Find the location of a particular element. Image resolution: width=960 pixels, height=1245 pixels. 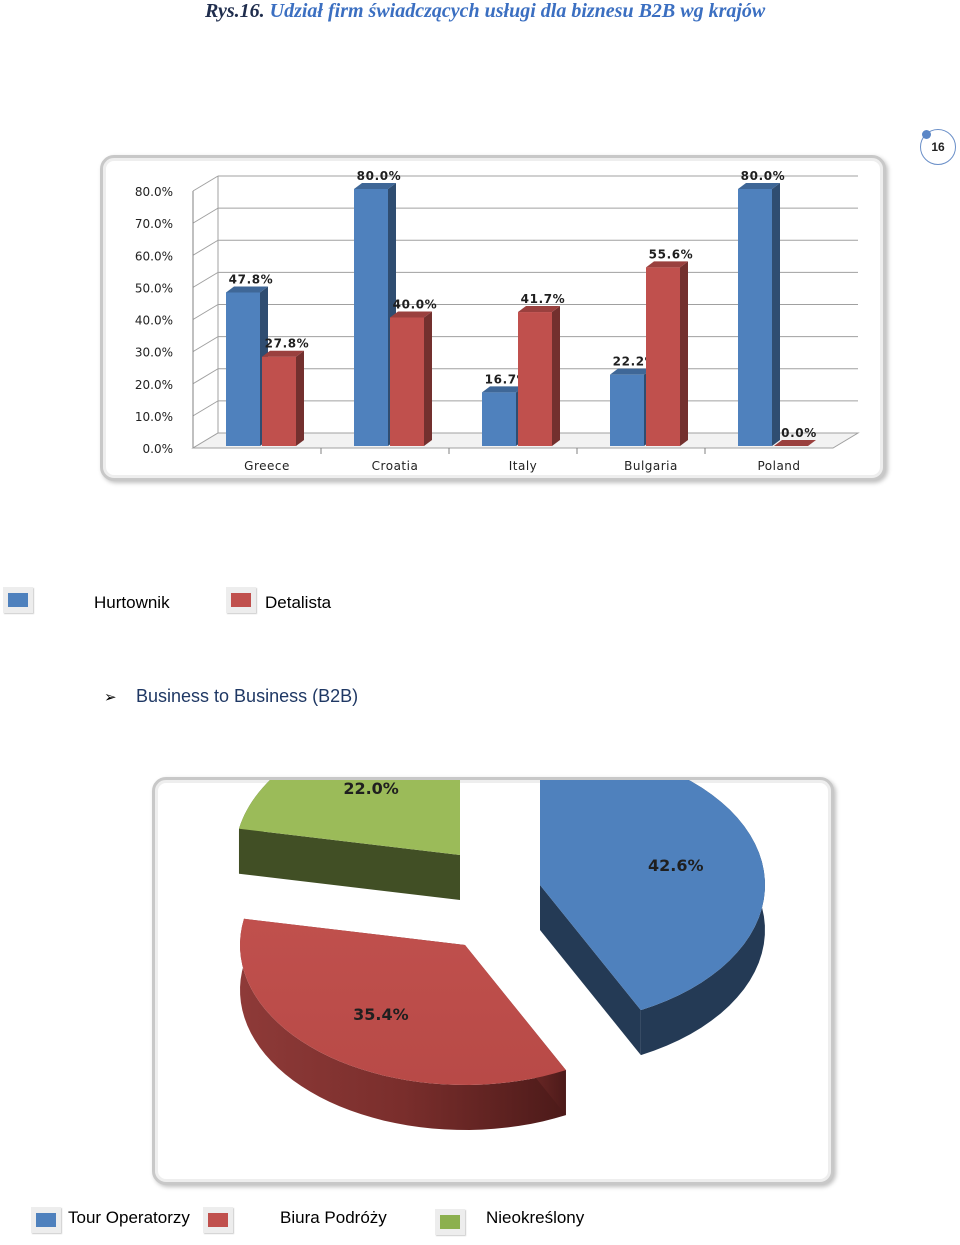

data-label: 47.8% is located at coordinates (251, 279).